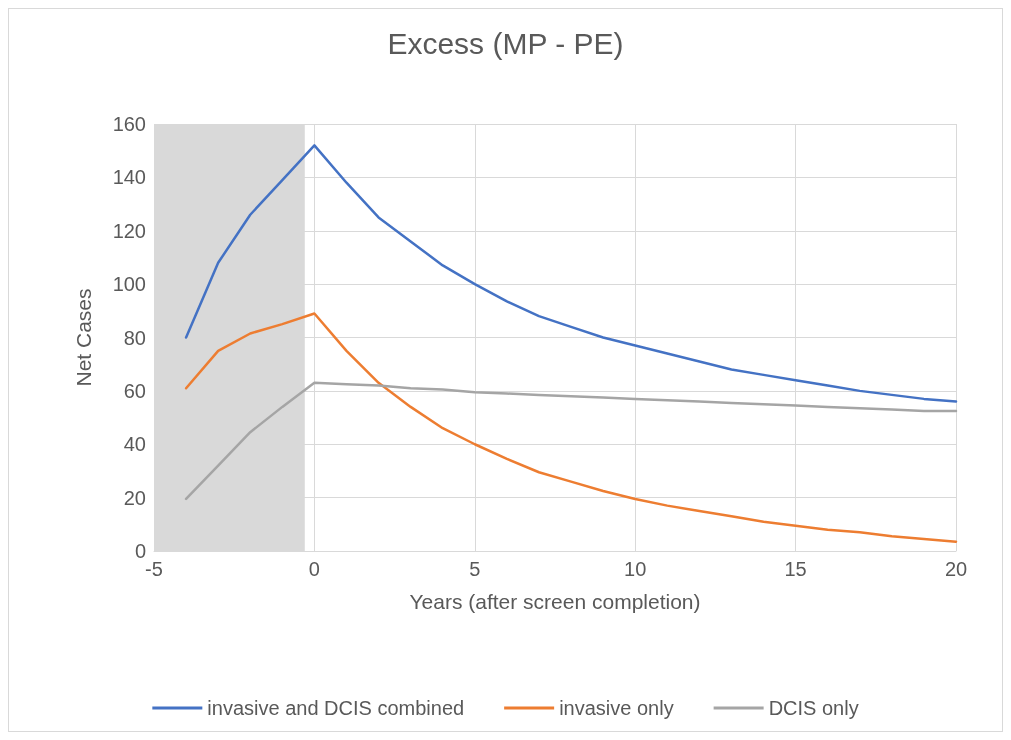  I want to click on legend-label: DCIS only, so click(813, 708).